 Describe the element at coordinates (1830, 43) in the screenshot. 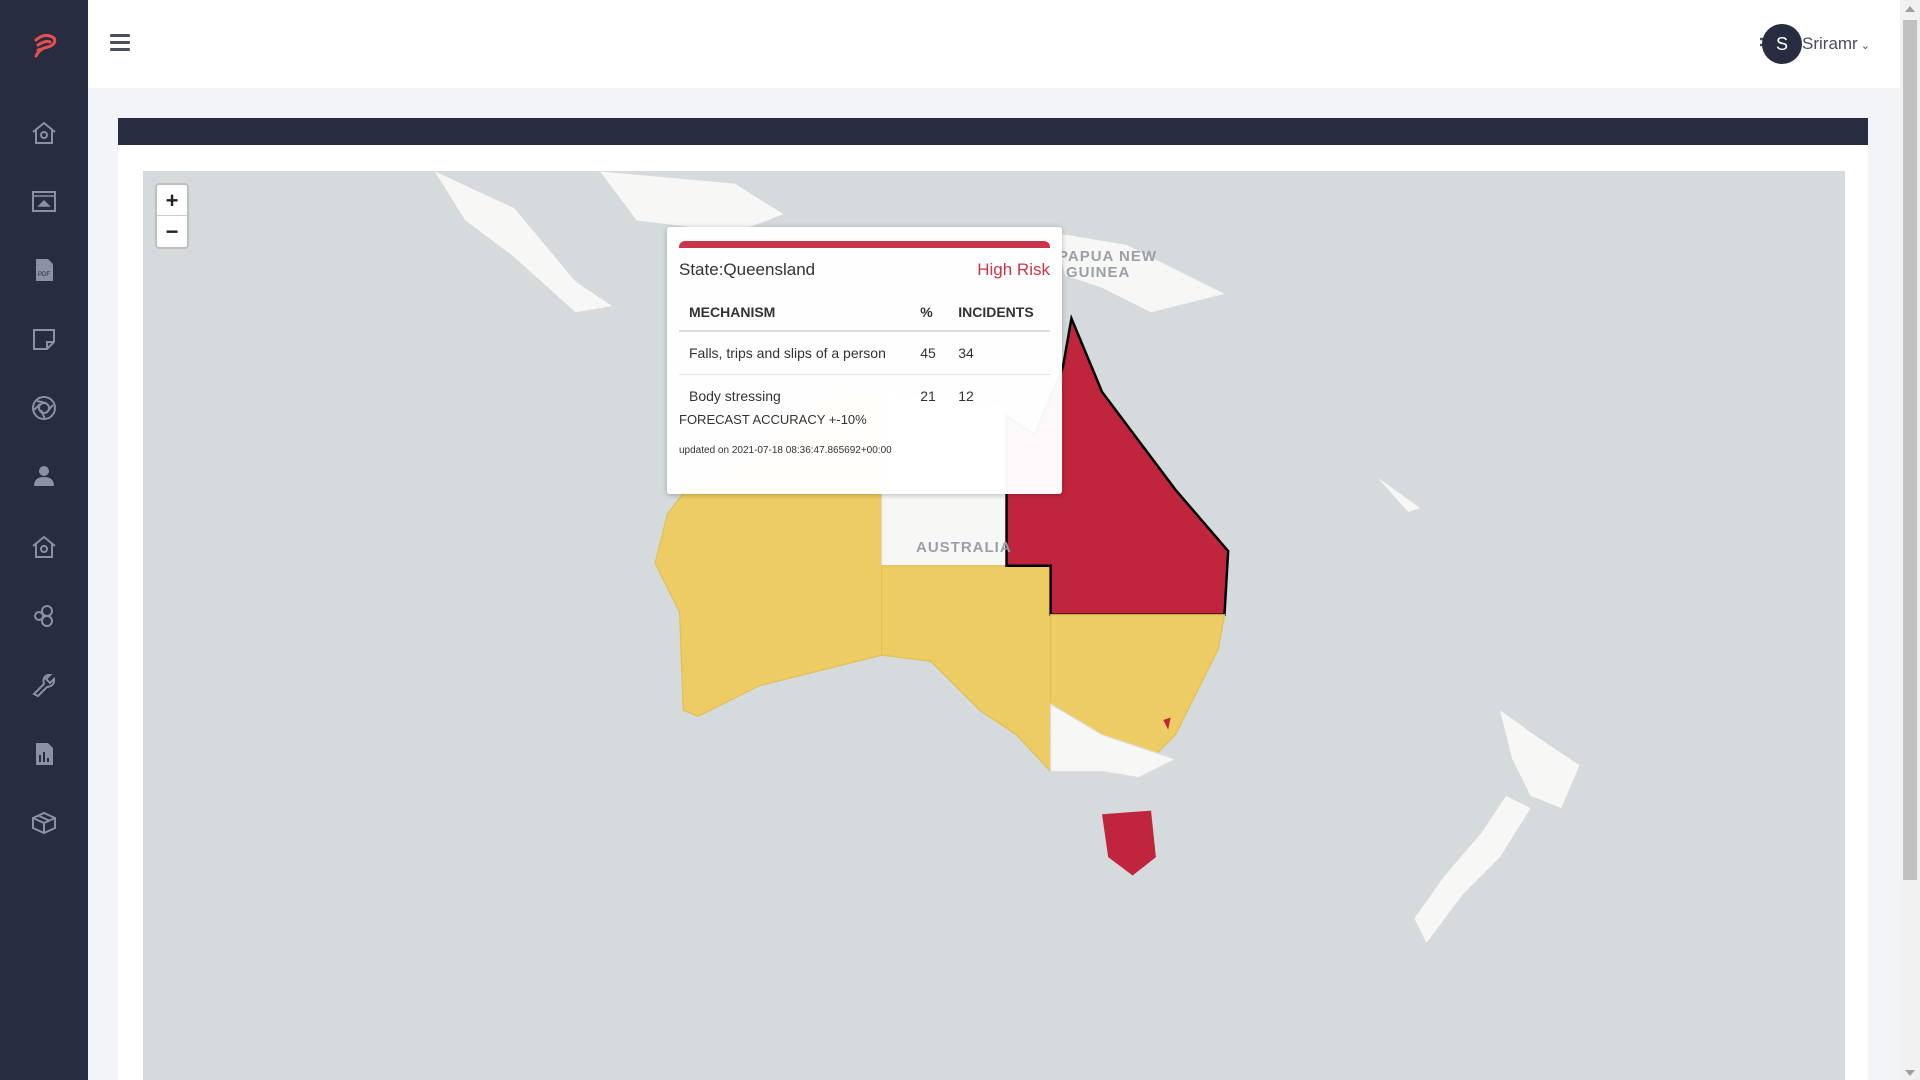

I see `user-name: Sriramr` at that location.